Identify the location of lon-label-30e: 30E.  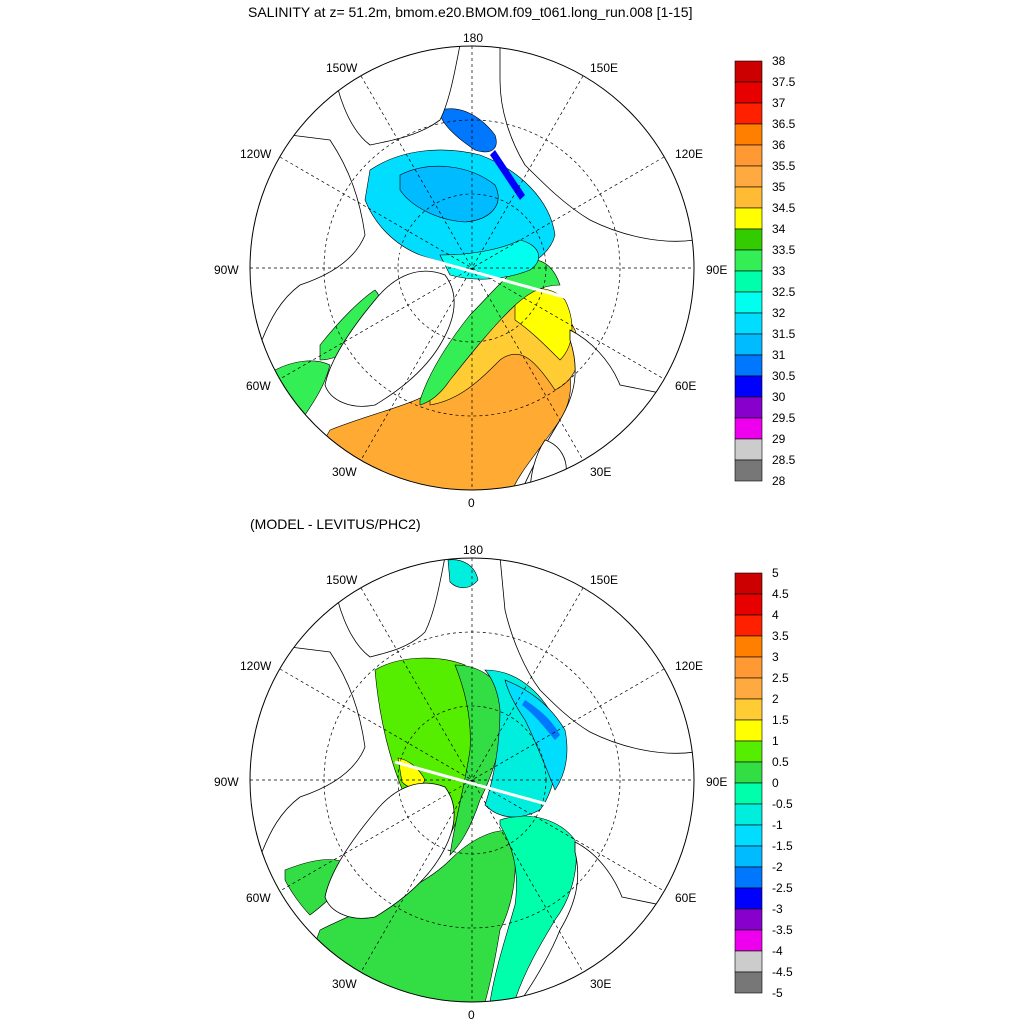
(600, 472).